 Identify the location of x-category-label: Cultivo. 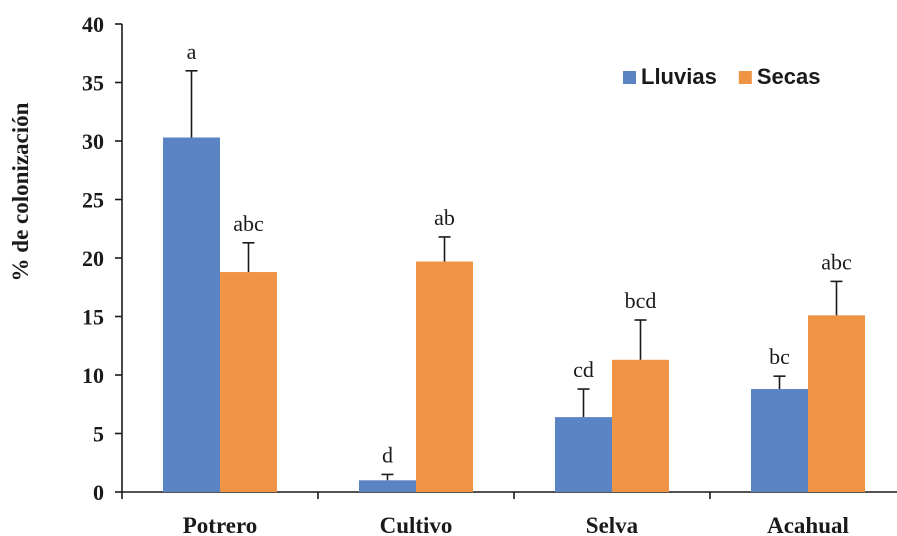
(416, 524).